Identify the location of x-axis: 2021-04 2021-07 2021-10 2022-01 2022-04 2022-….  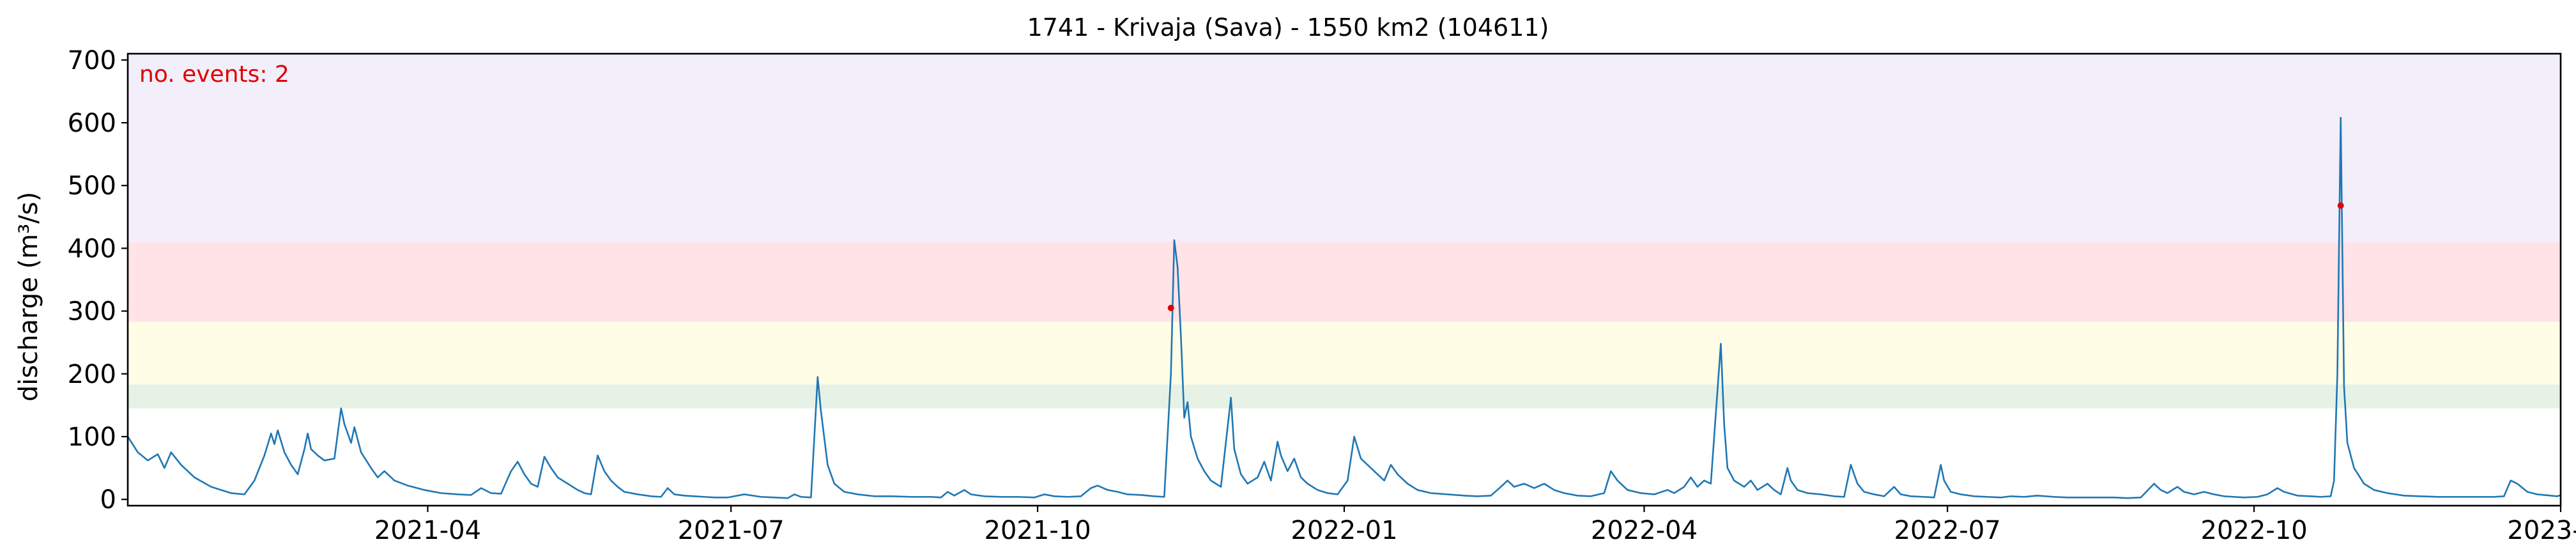
(1475, 525).